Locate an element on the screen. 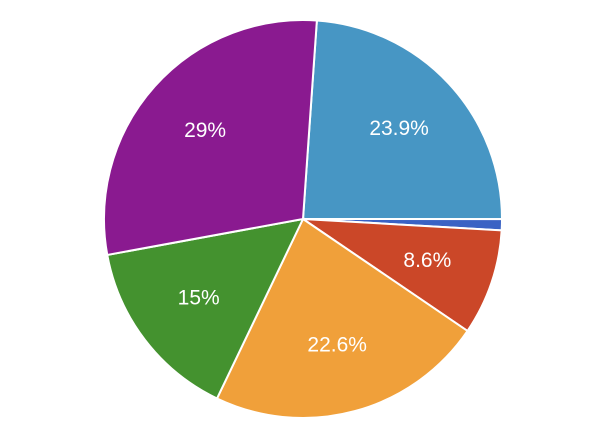 This screenshot has width=616, height=436. slice-label: 22.6% is located at coordinates (337, 344).